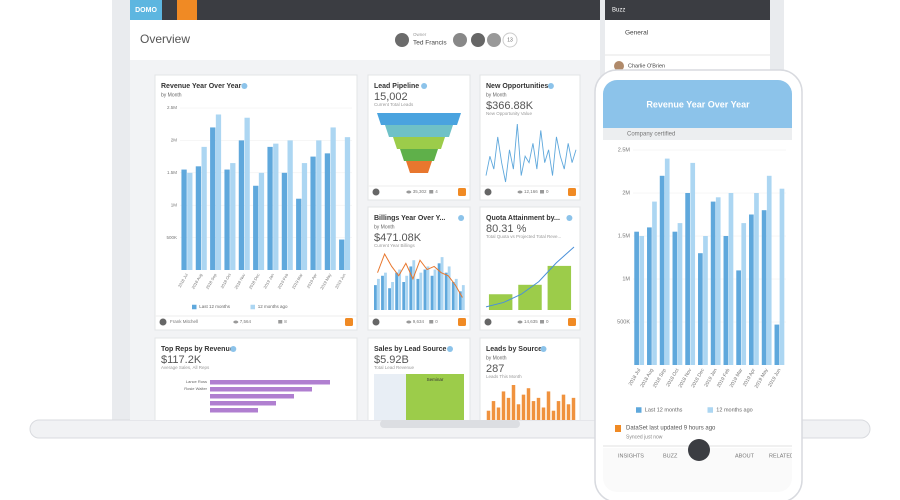 Image resolution: width=900 pixels, height=500 pixels. What do you see at coordinates (542, 322) in the screenshot?
I see `comments-icon` at bounding box center [542, 322].